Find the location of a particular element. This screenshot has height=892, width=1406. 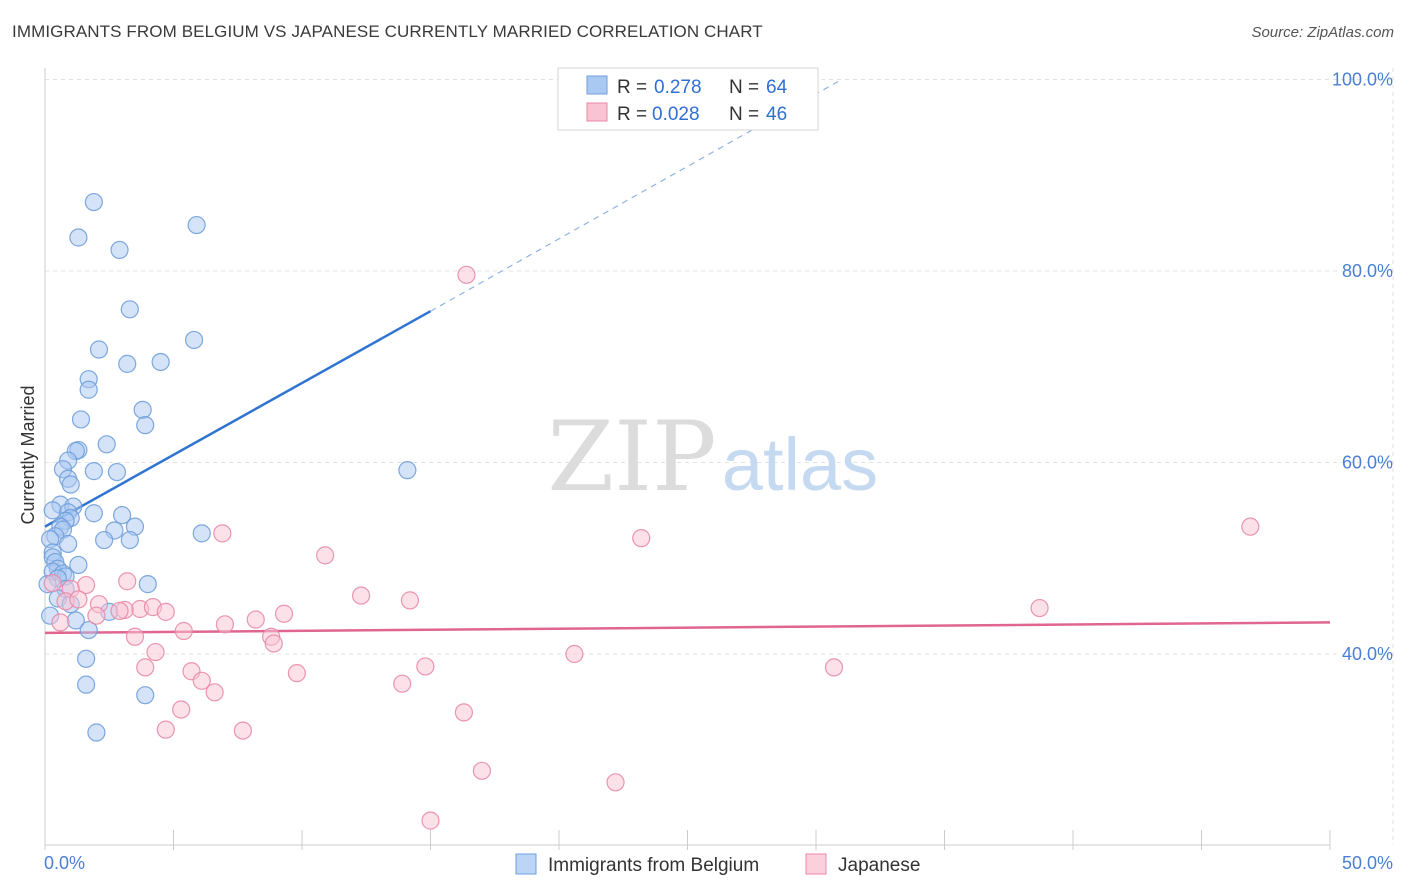

legend-label-belgium: Immigrants from Belgium is located at coordinates (653, 865).